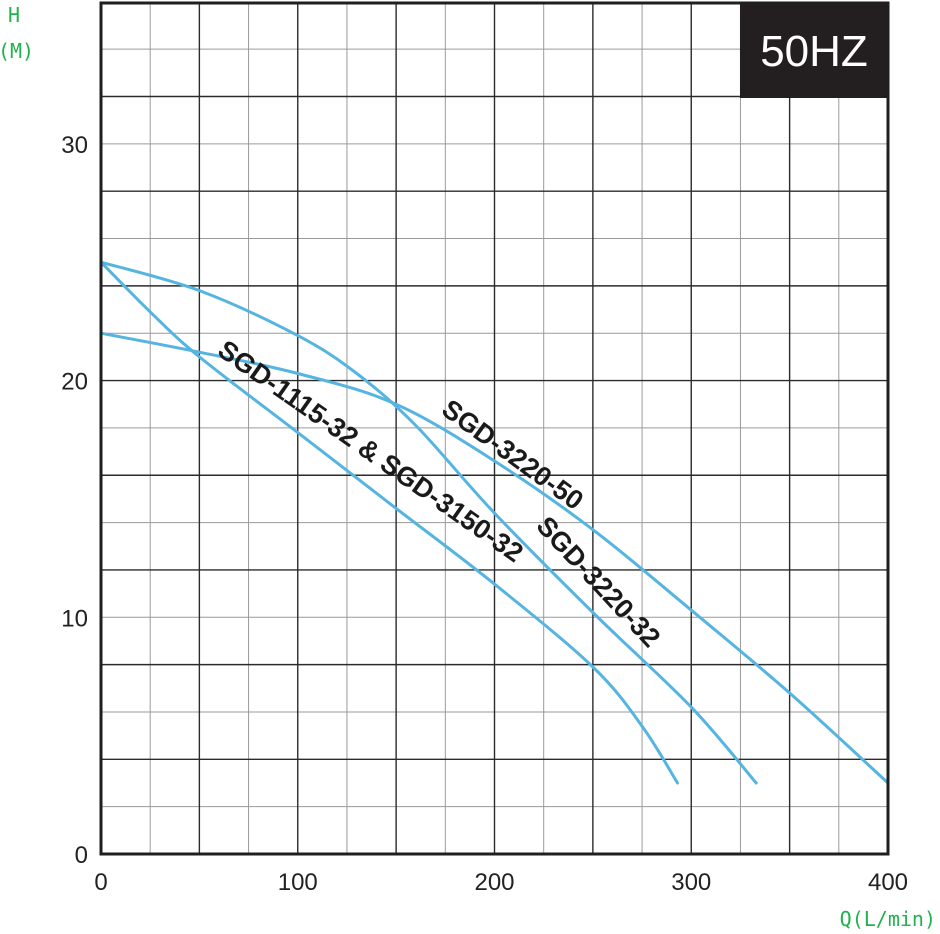 This screenshot has width=940, height=934. Describe the element at coordinates (888, 919) in the screenshot. I see `x-axis-label: Q(L/min)` at that location.